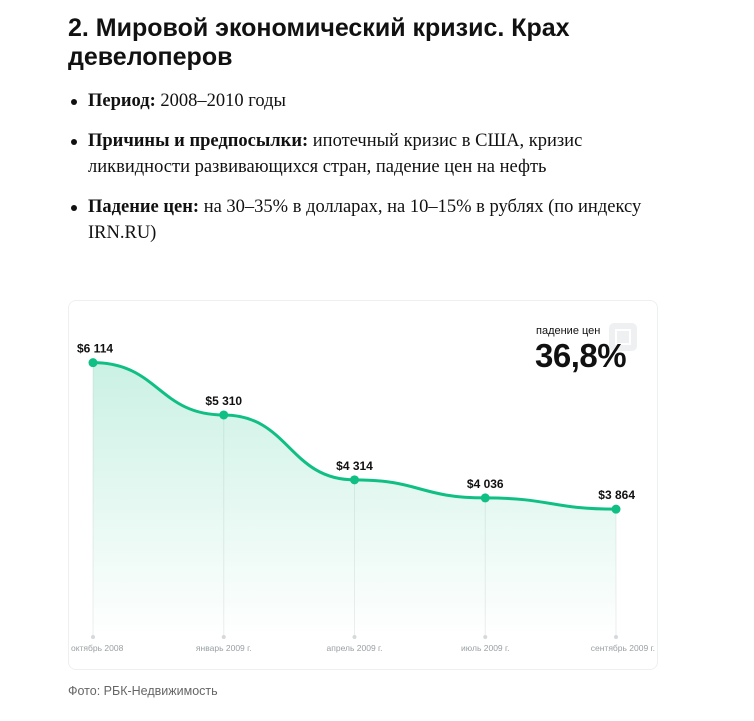 The image size is (754, 721). What do you see at coordinates (95, 349) in the screenshot?
I see `data-label: $6 114` at bounding box center [95, 349].